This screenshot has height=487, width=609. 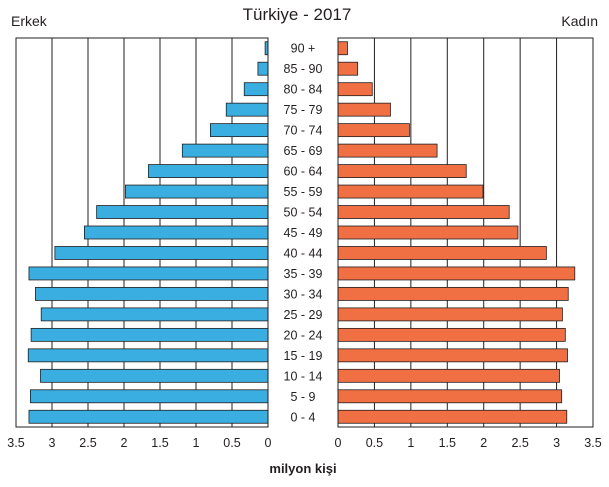 I want to click on age-group-label: 5 - 9, so click(x=302, y=397).